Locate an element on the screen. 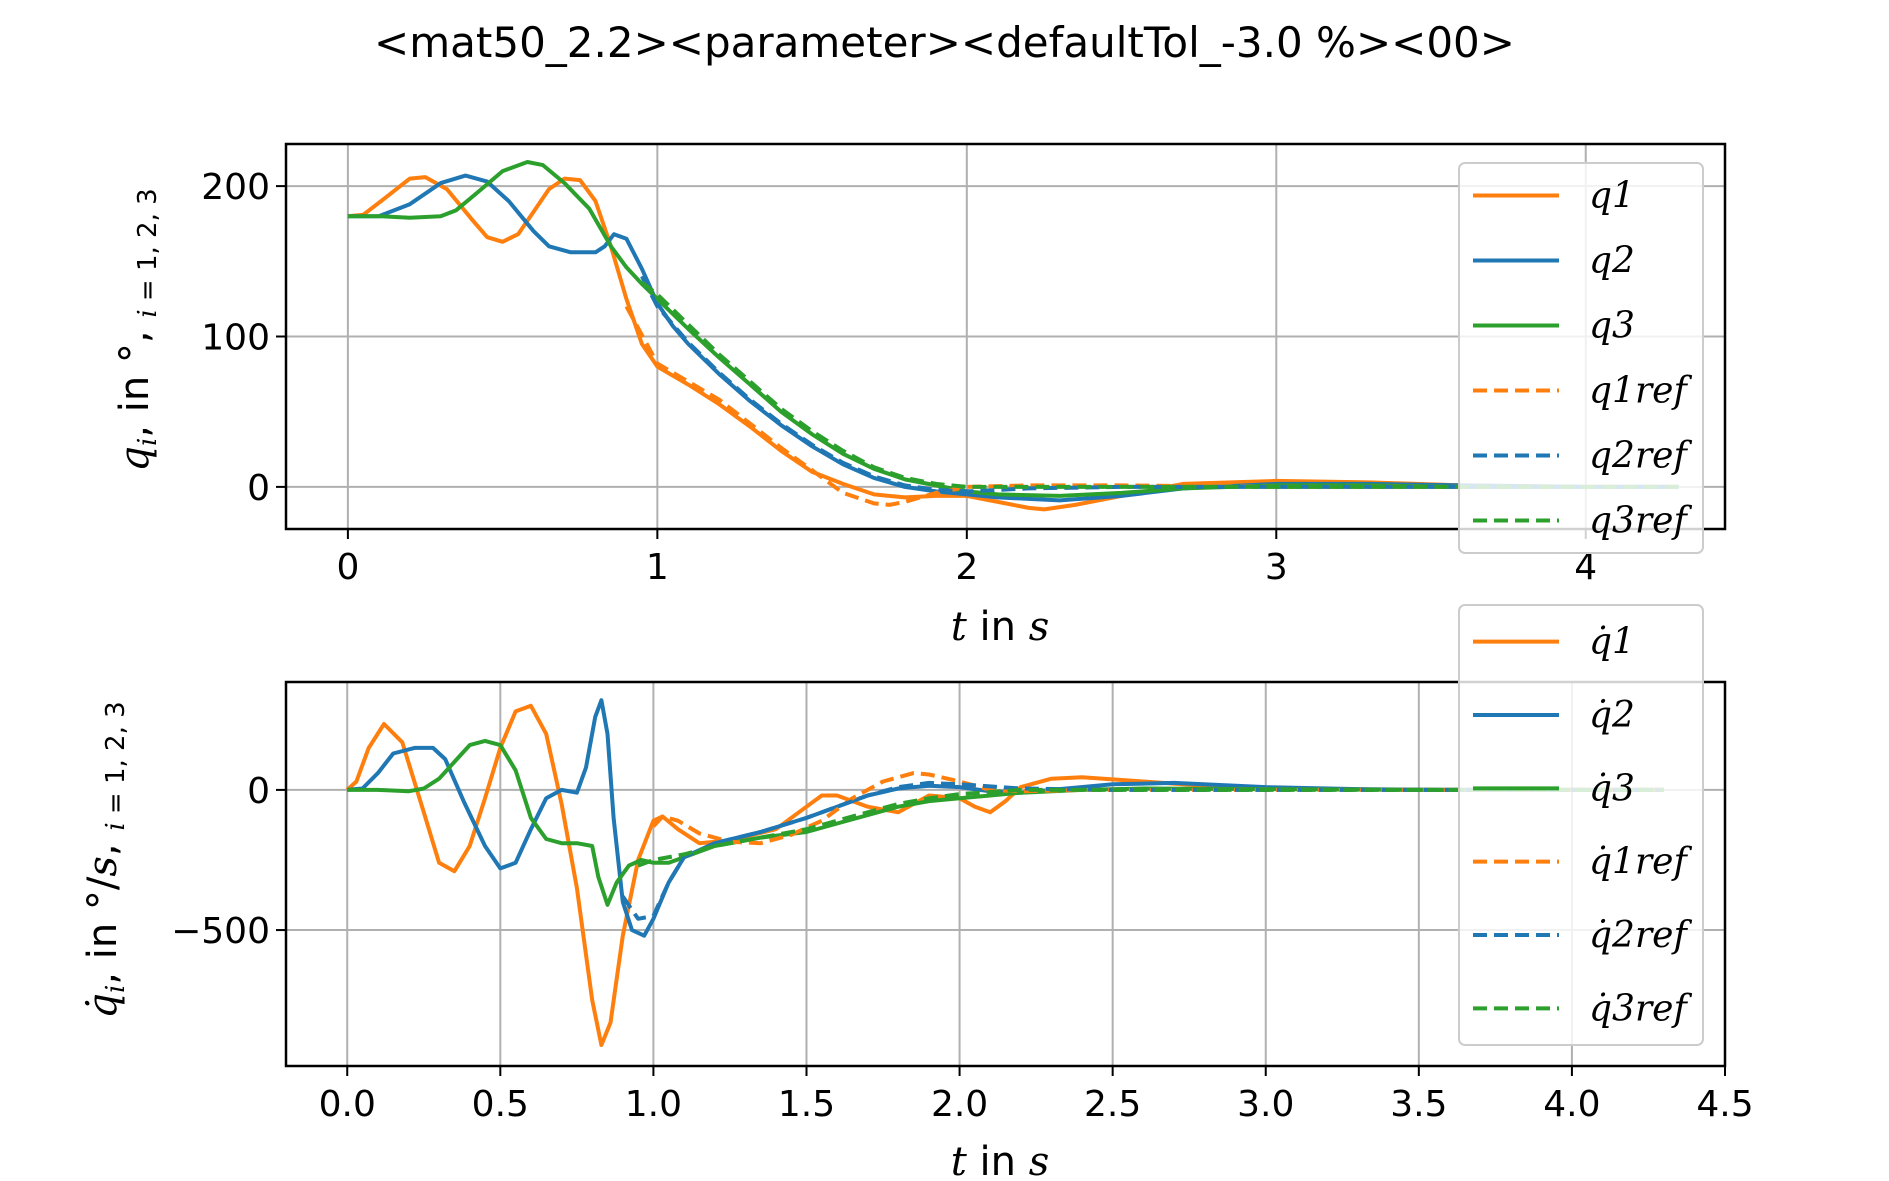  top-y-tick-label: 100 is located at coordinates (235, 338).